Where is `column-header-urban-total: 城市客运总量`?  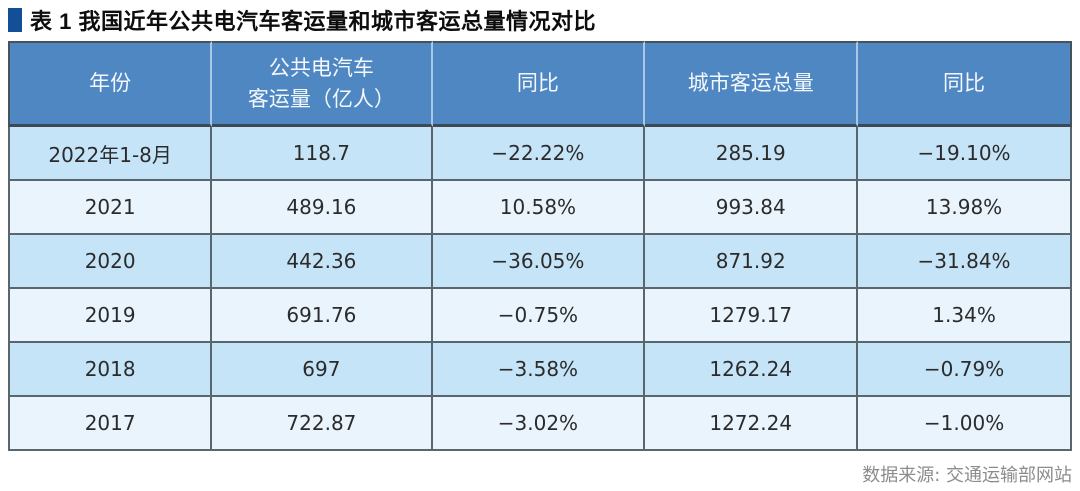 column-header-urban-total: 城市客运总量 is located at coordinates (752, 84).